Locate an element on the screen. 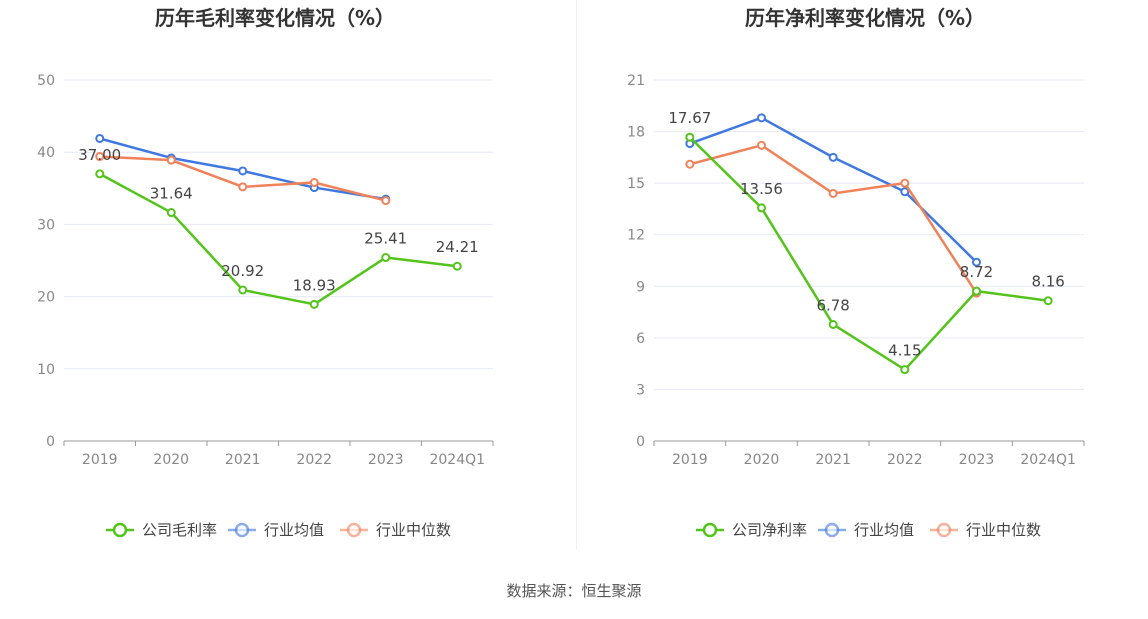 Image resolution: width=1148 pixels, height=619 pixels. data-label: 4.15 is located at coordinates (904, 351).